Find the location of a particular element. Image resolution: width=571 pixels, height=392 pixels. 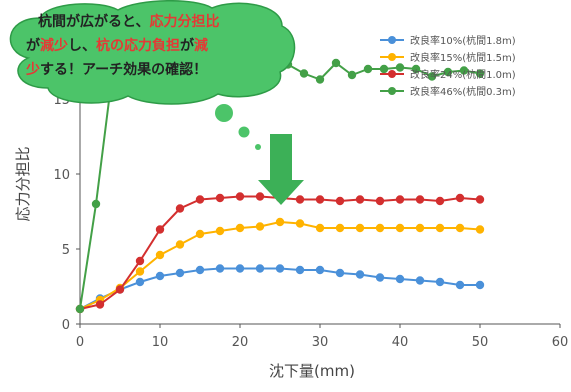

callout-text: する！アーチ効果の確認！ is located at coordinates (123, 69).